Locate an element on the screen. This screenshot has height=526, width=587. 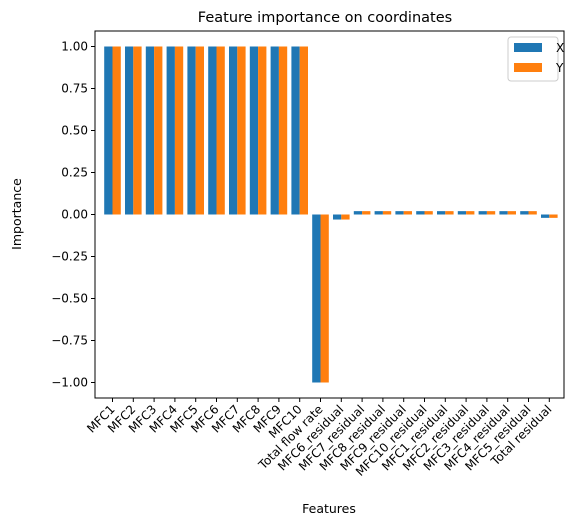
y-tick-label: −0.75 is located at coordinates (69, 341).